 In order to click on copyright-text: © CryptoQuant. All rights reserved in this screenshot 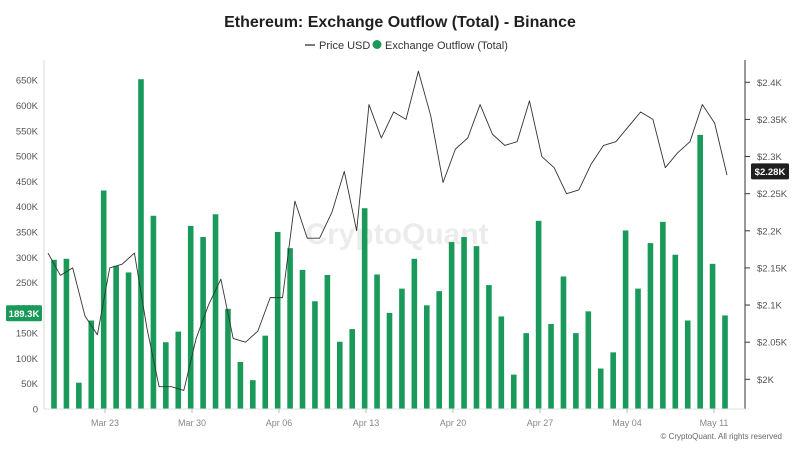, I will do `click(722, 436)`.